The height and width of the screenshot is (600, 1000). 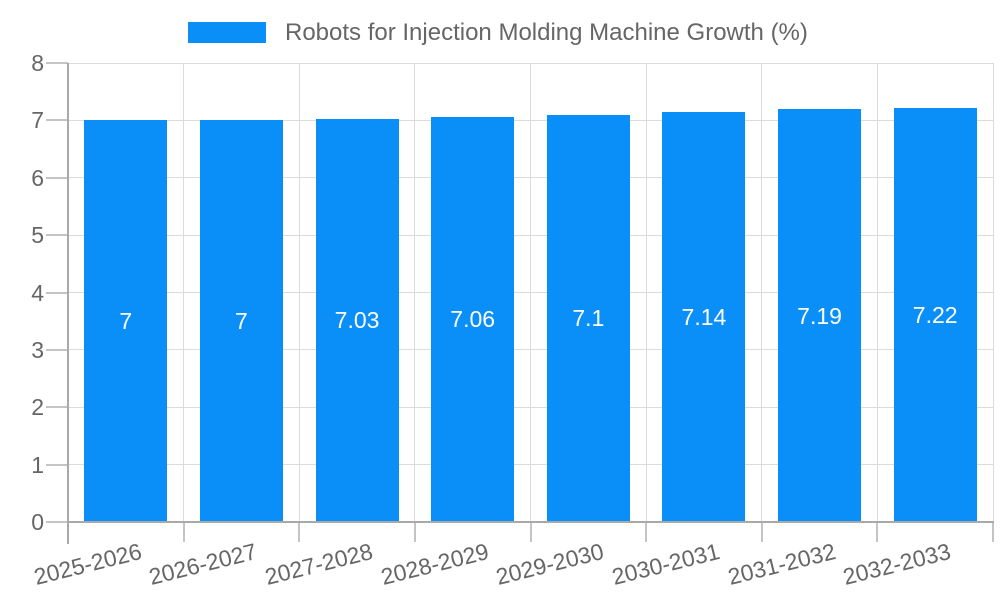 I want to click on bar-value-label: 7.1, so click(x=588, y=318).